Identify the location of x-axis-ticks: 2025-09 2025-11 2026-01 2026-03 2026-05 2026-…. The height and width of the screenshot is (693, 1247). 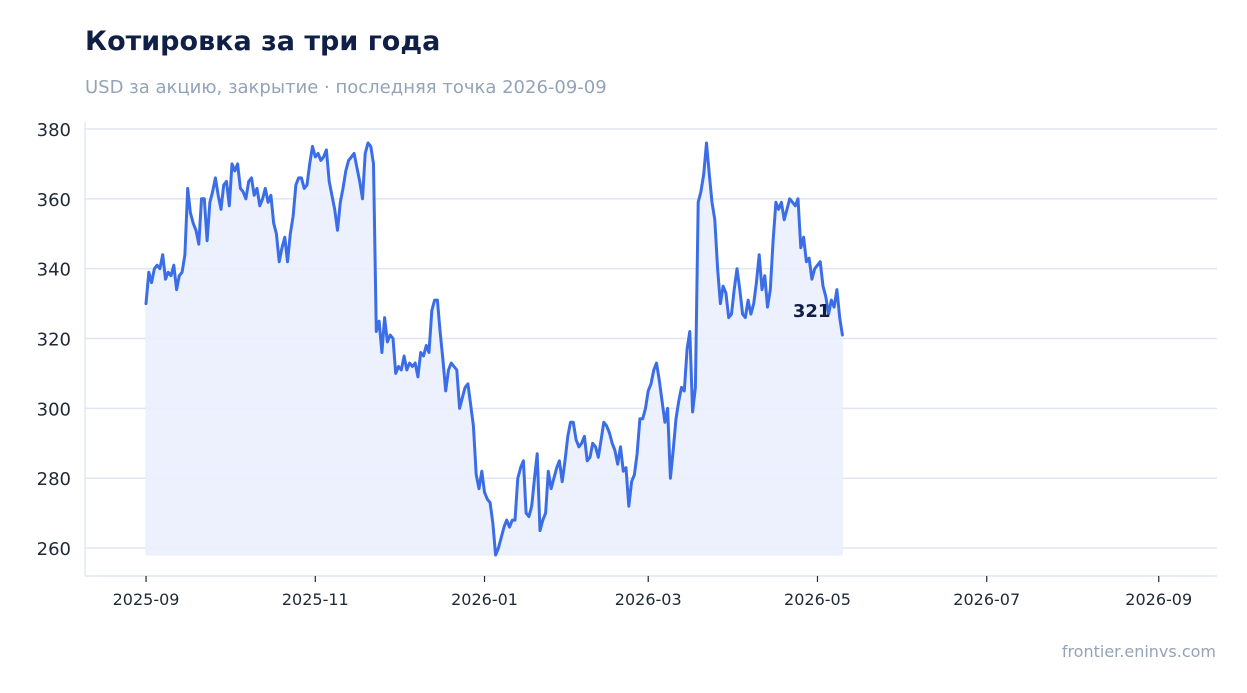
(652, 592).